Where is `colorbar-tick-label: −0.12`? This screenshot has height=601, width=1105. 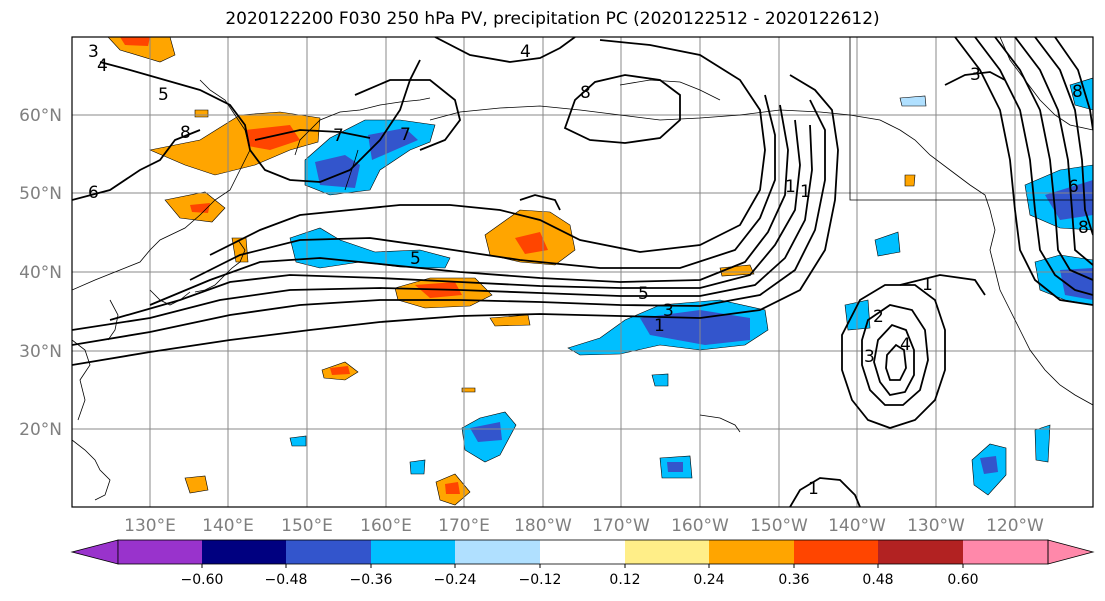
colorbar-tick-label: −0.12 is located at coordinates (540, 580).